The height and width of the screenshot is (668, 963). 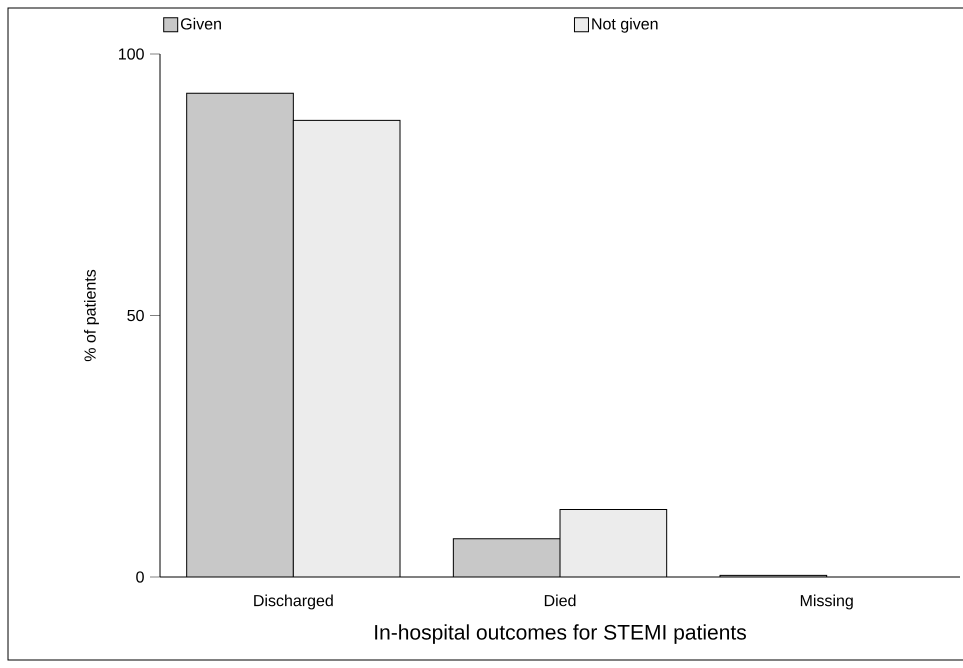 What do you see at coordinates (131, 54) in the screenshot?
I see `y-tick-label: 100` at bounding box center [131, 54].